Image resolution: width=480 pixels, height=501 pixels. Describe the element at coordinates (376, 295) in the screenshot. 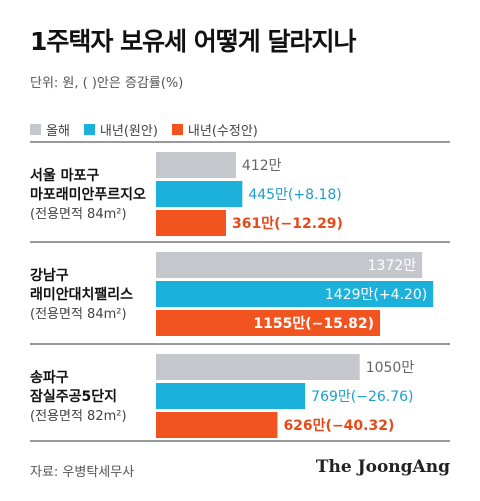

I see `bar-label-1-1: 1429만(+4.20)` at that location.